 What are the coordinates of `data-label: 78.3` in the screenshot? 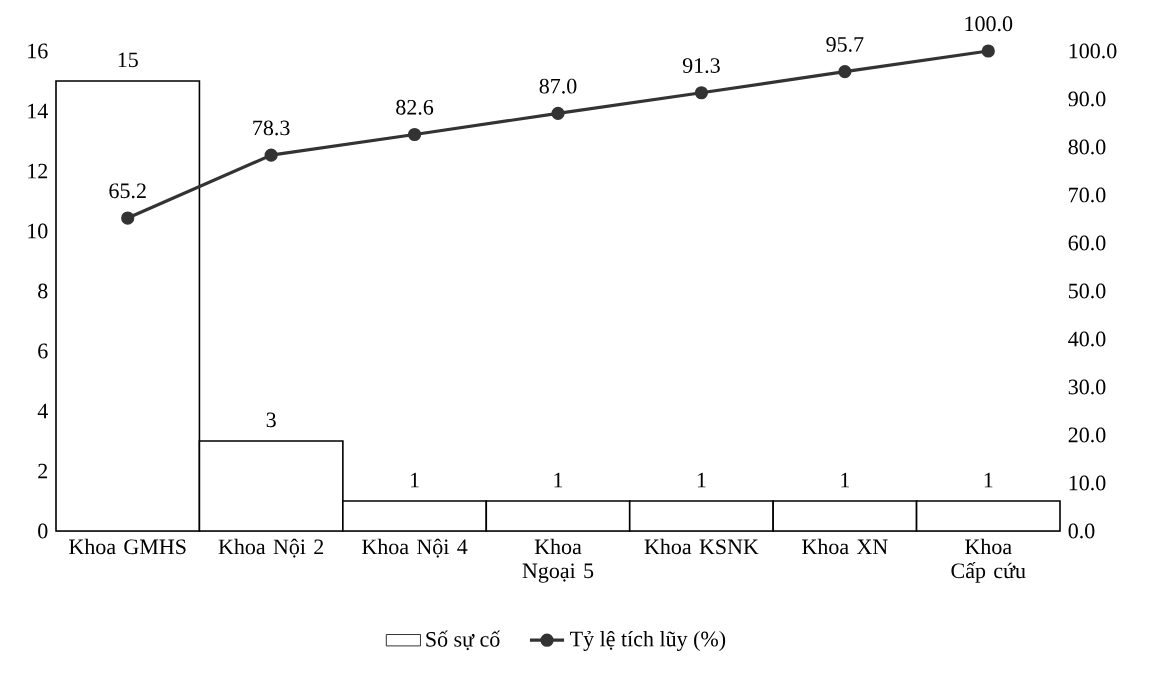 It's located at (271, 128).